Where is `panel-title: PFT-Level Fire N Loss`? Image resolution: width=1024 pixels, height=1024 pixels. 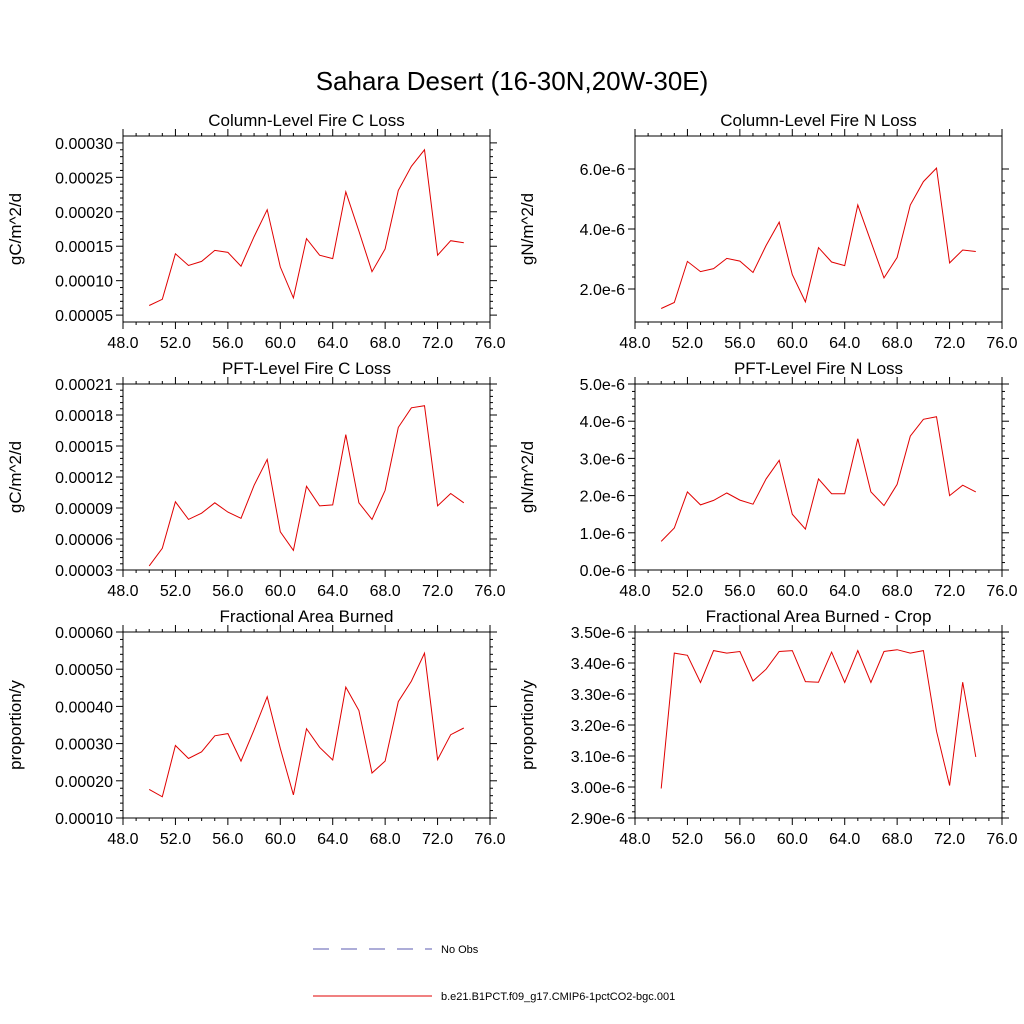 panel-title: PFT-Level Fire N Loss is located at coordinates (818, 368).